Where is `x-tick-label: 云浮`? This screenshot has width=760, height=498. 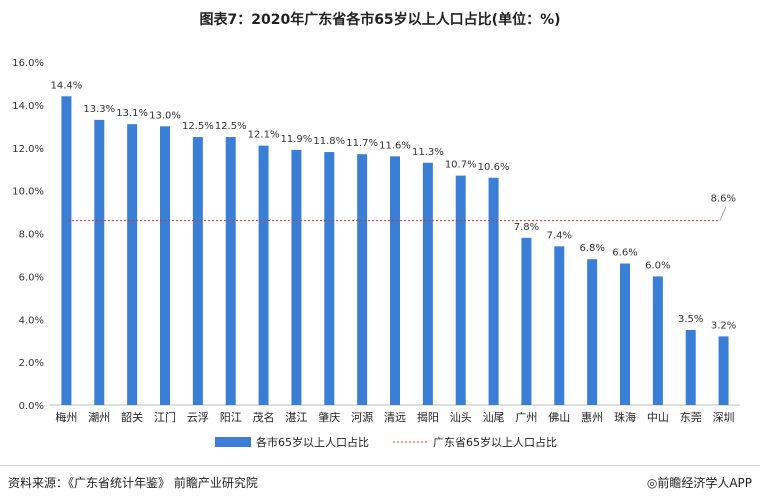 x-tick-label: 云浮 is located at coordinates (198, 417).